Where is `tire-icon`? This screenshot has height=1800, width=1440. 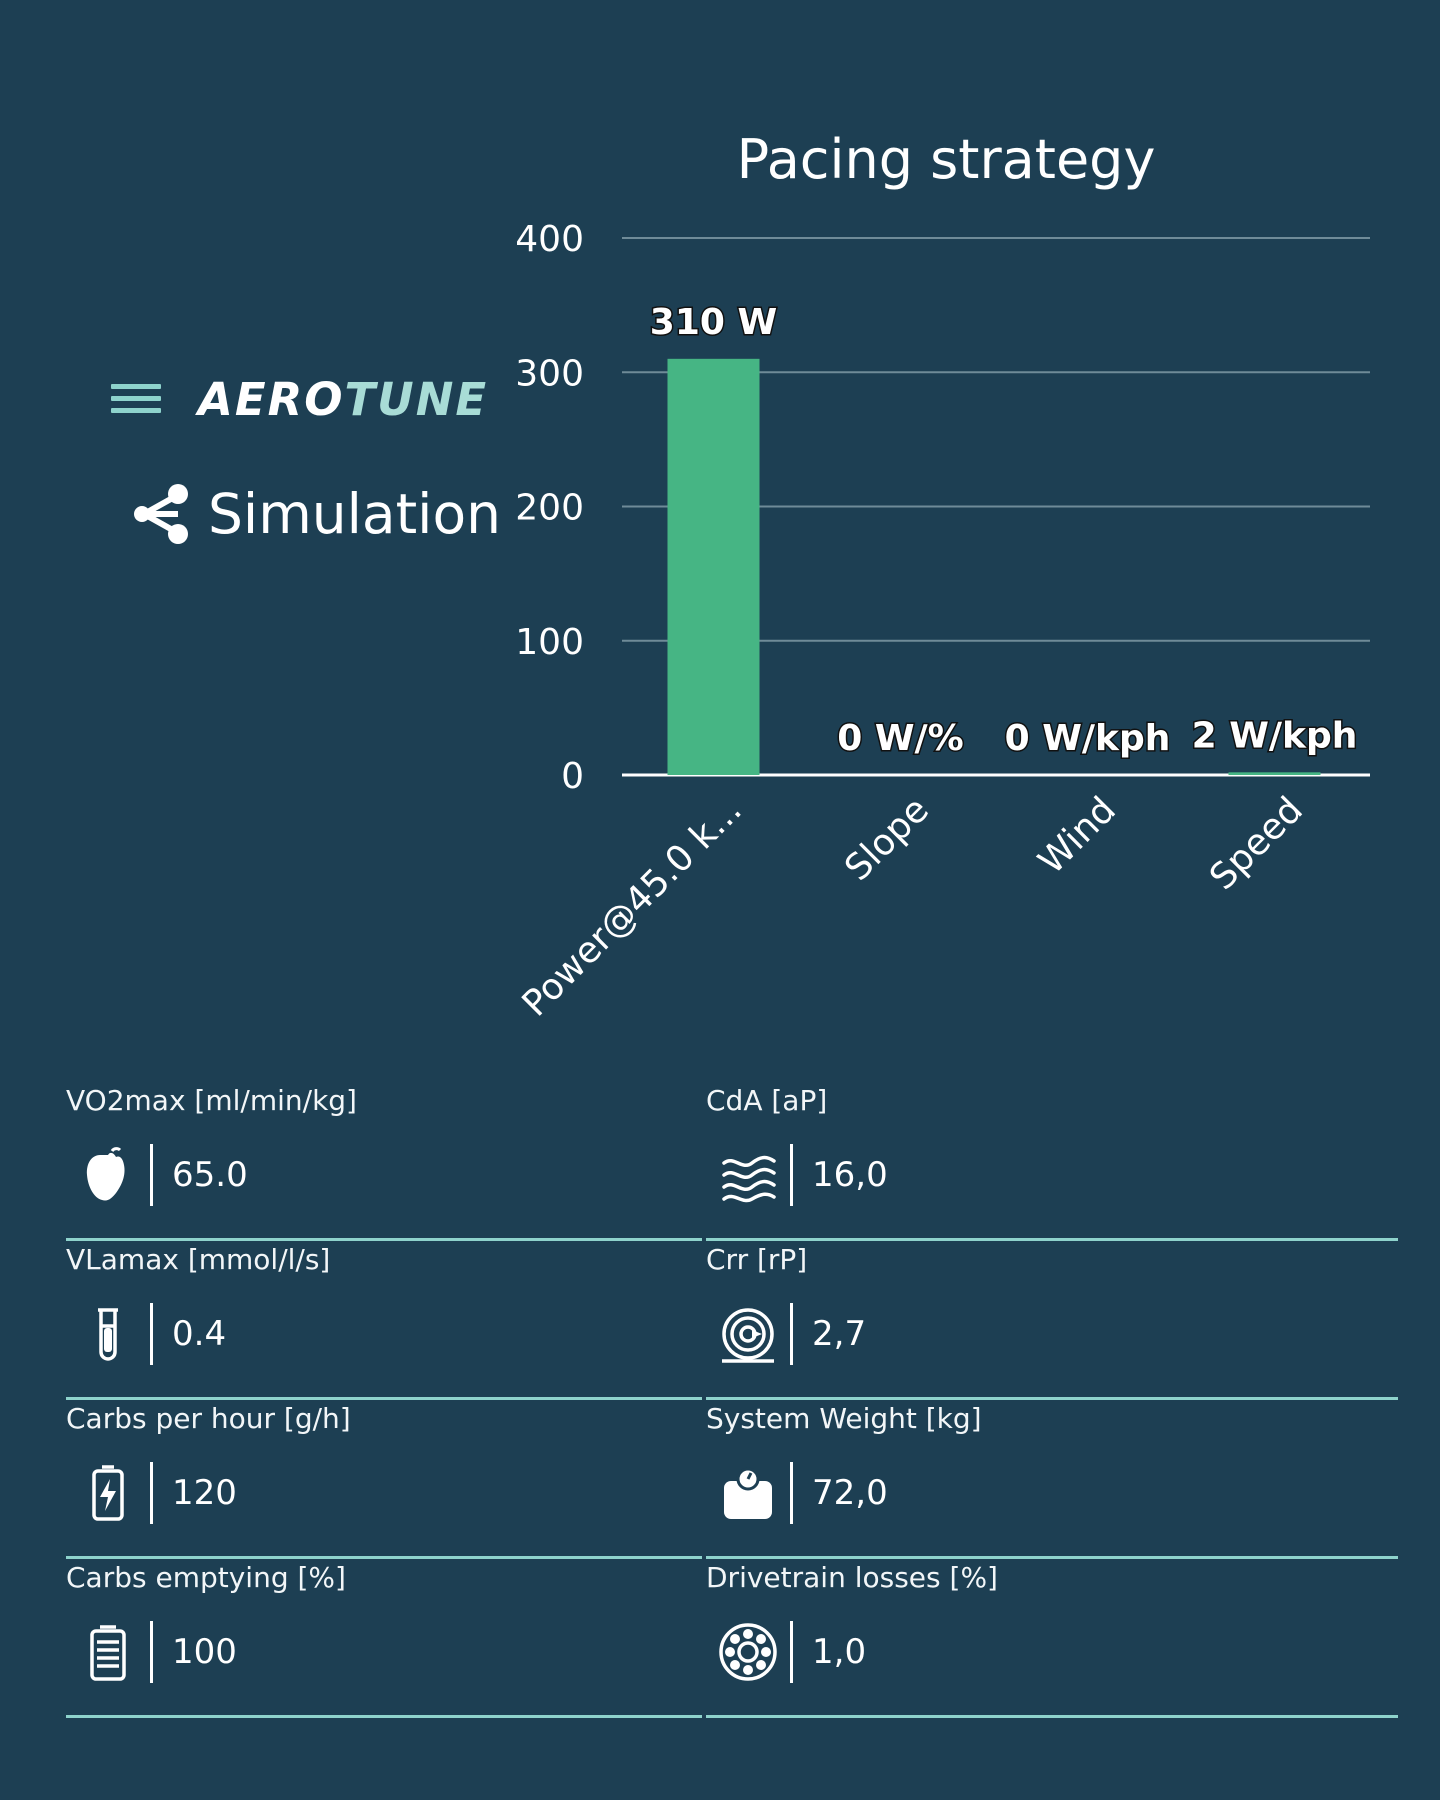 tire-icon is located at coordinates (748, 1334).